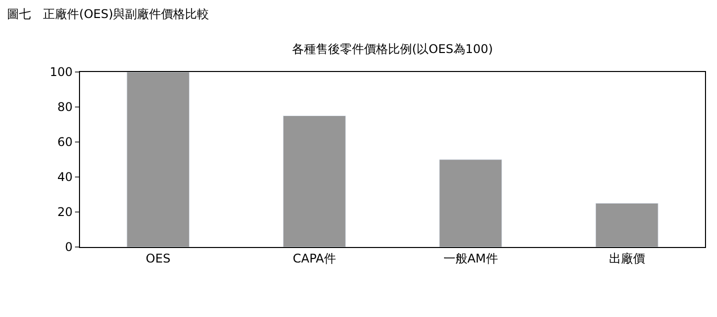  I want to click on y-tick-label: 20, so click(65, 212).